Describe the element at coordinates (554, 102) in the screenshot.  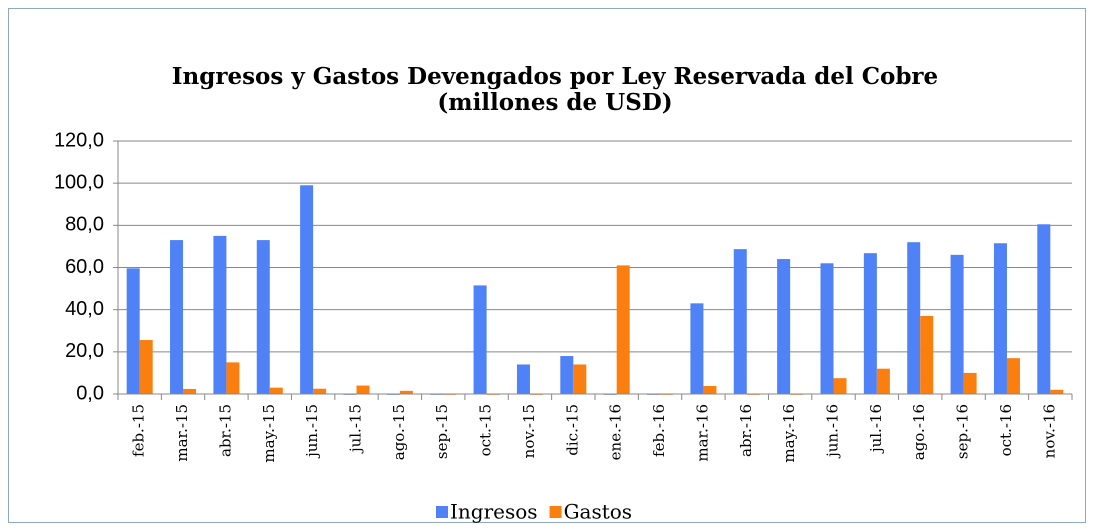
I see `chart-subtitle: (millones de USD)` at that location.